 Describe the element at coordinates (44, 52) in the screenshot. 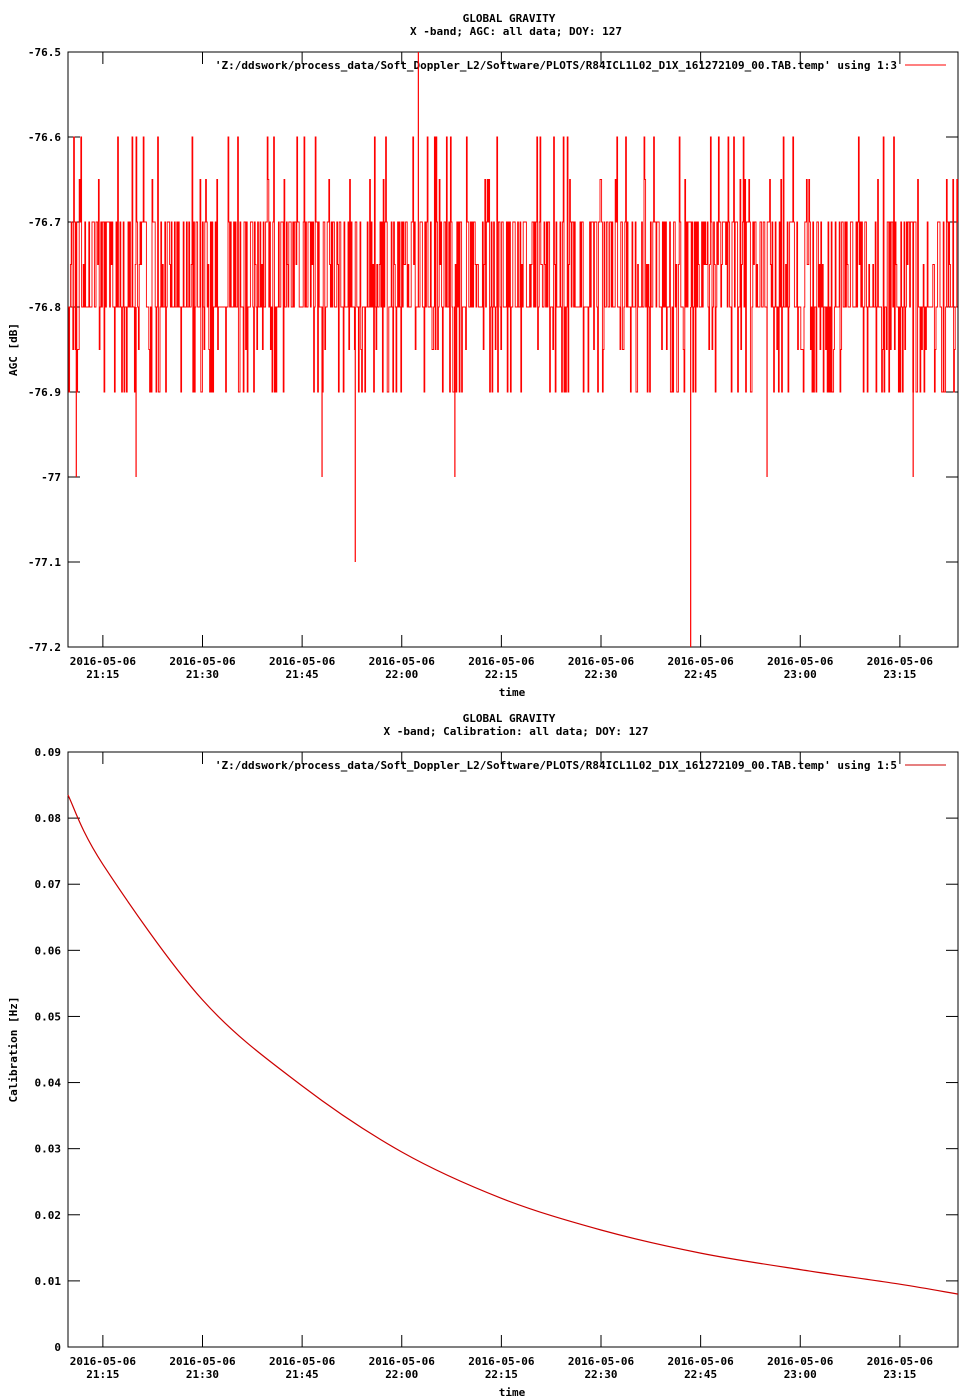

I see `y-tick-label: -76.5` at that location.